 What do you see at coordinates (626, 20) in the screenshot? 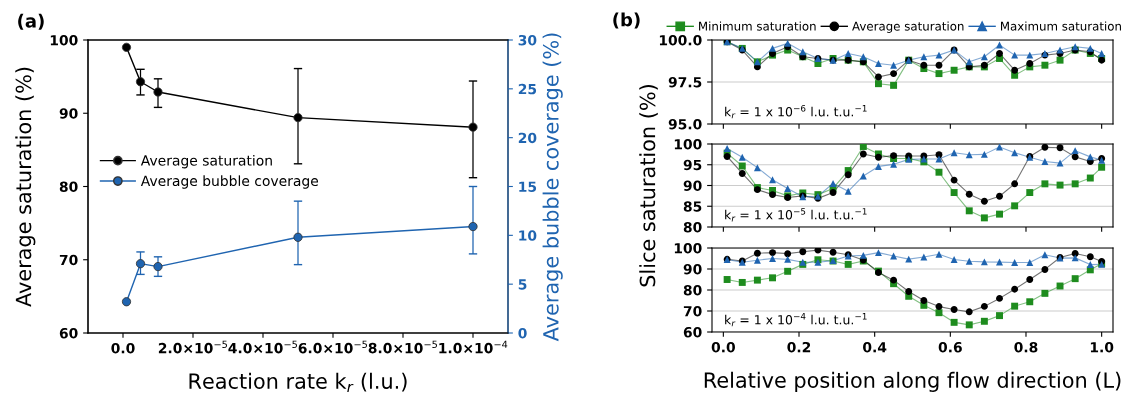
I see `chart-title: (b)` at bounding box center [626, 20].